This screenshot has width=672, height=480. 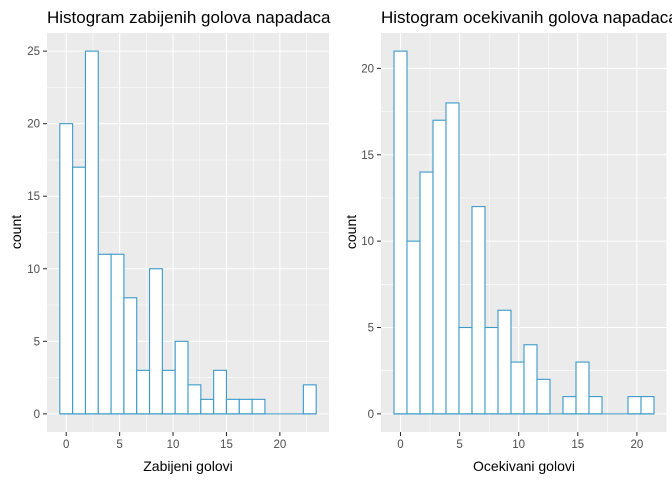 I want to click on y-axis-ticks: 0 5 10 15 20, so click(x=371, y=242).